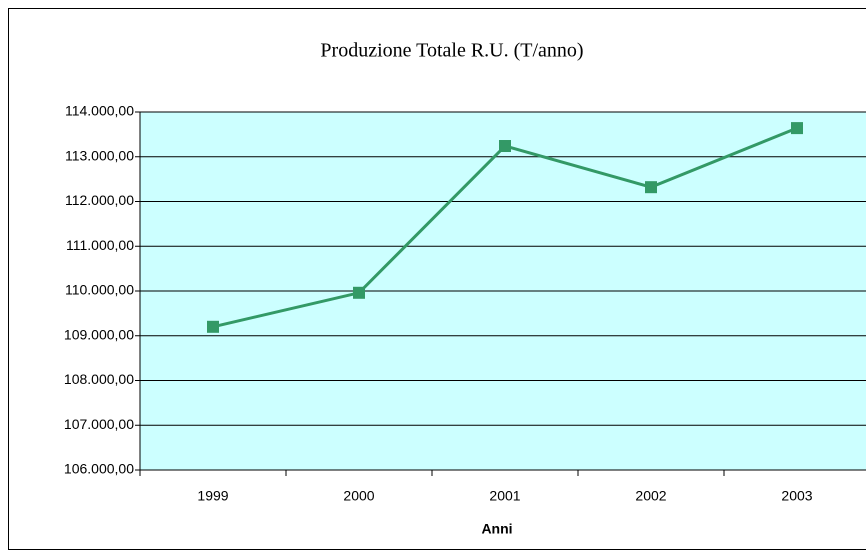 This screenshot has height=558, width=866. What do you see at coordinates (99, 200) in the screenshot?
I see `y-tick-label: 112.000,00` at bounding box center [99, 200].